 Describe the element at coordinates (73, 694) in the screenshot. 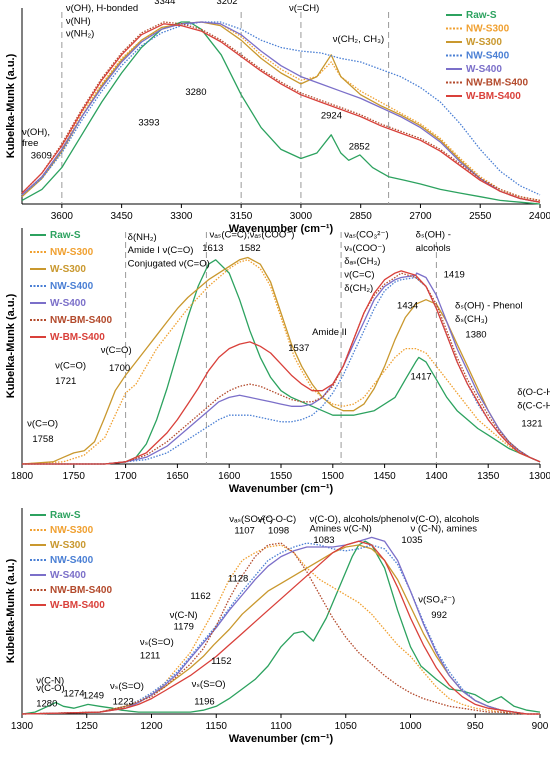

I see `annotation-label: 1274` at that location.